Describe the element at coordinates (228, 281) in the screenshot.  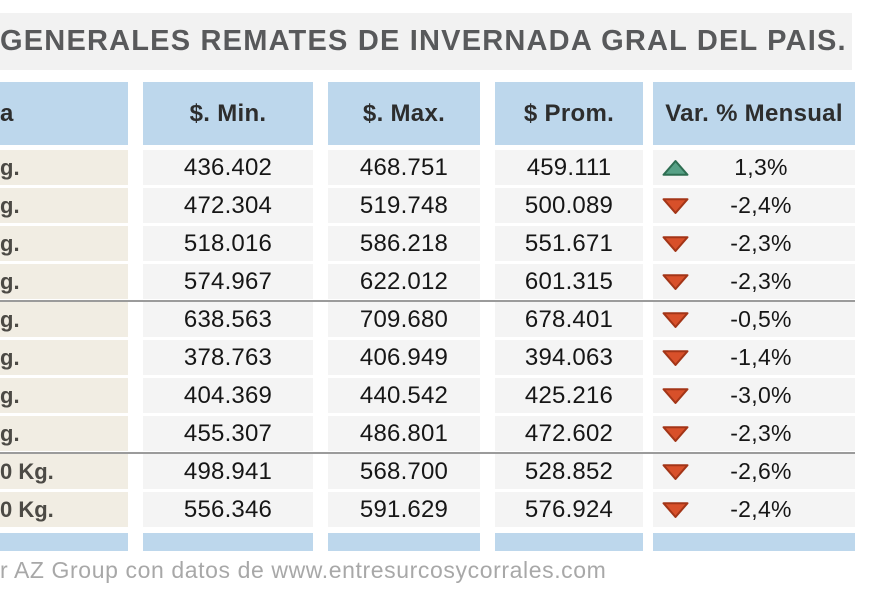
I see `min-price-cell: 574.967` at that location.